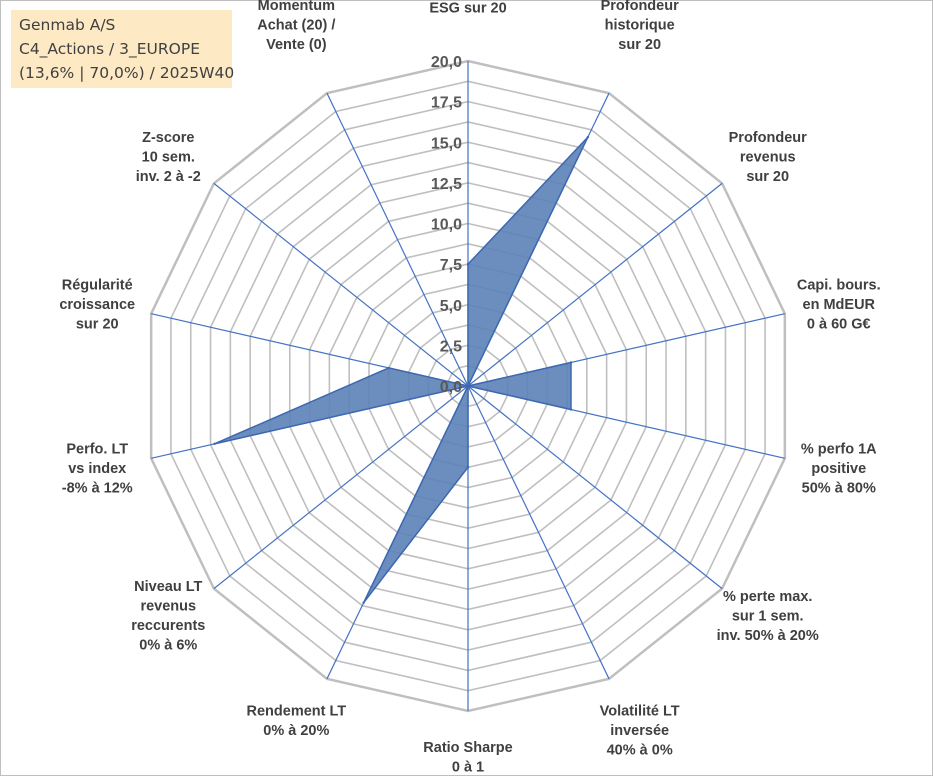 This screenshot has height=776, width=933. I want to click on axis-label-line: inv. 50% à 20%, so click(768, 636).